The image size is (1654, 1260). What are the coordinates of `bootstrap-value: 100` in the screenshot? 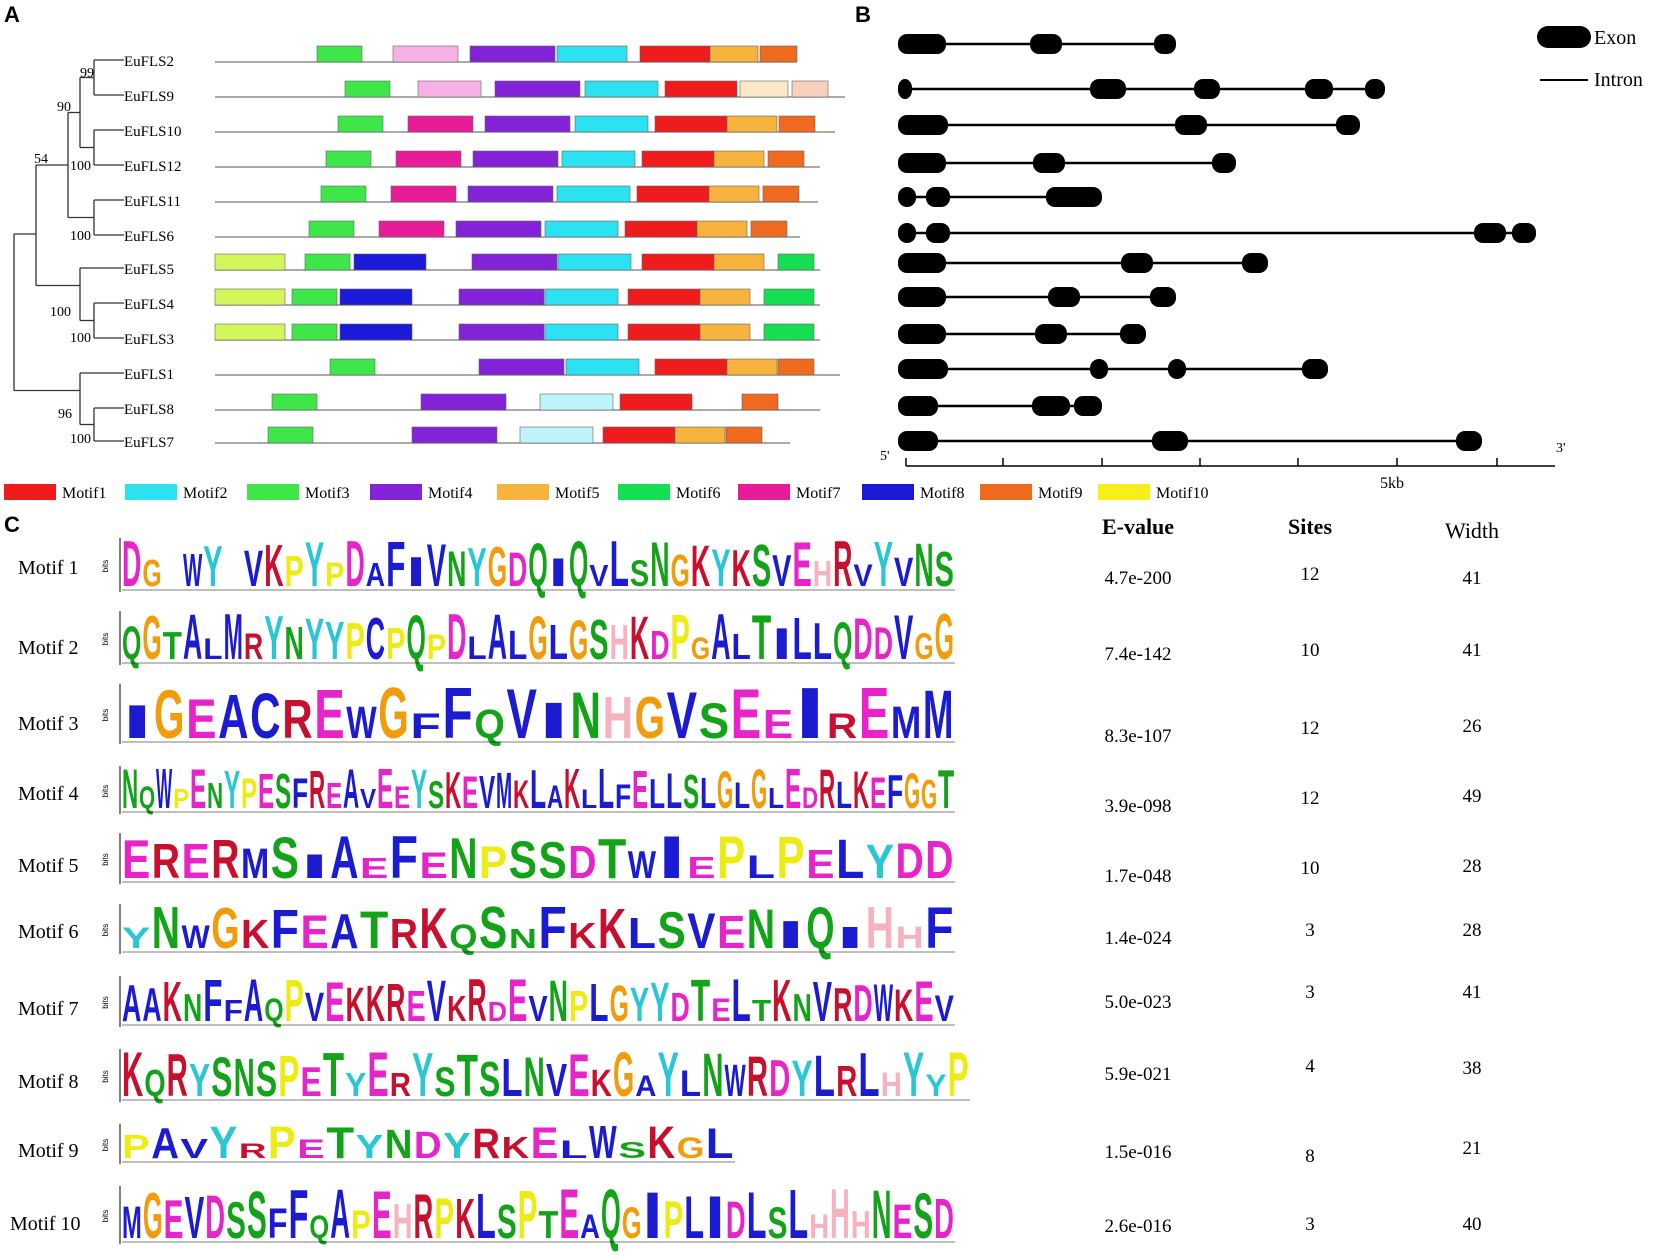 It's located at (80, 236).